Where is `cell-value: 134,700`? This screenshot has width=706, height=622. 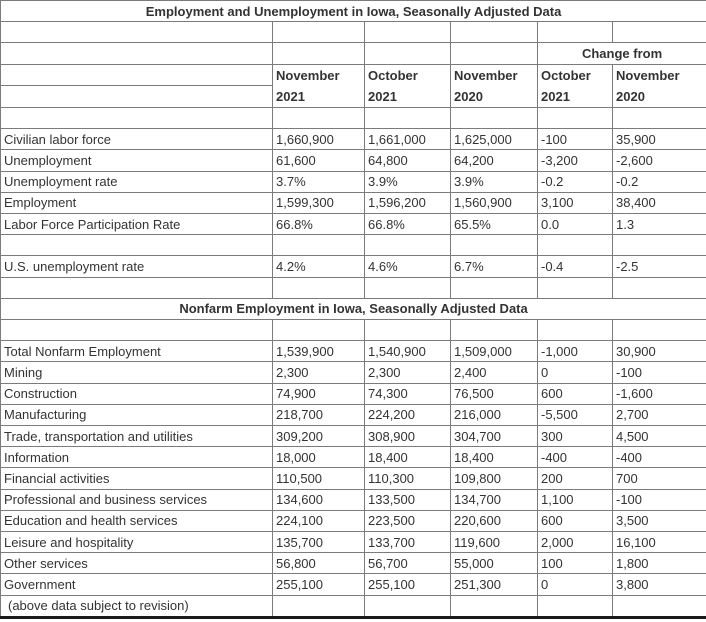 cell-value: 134,700 is located at coordinates (494, 499).